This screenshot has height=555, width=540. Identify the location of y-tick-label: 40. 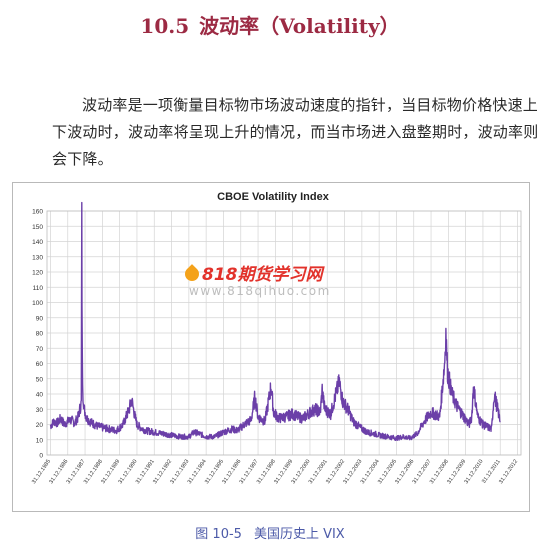
(40, 395).